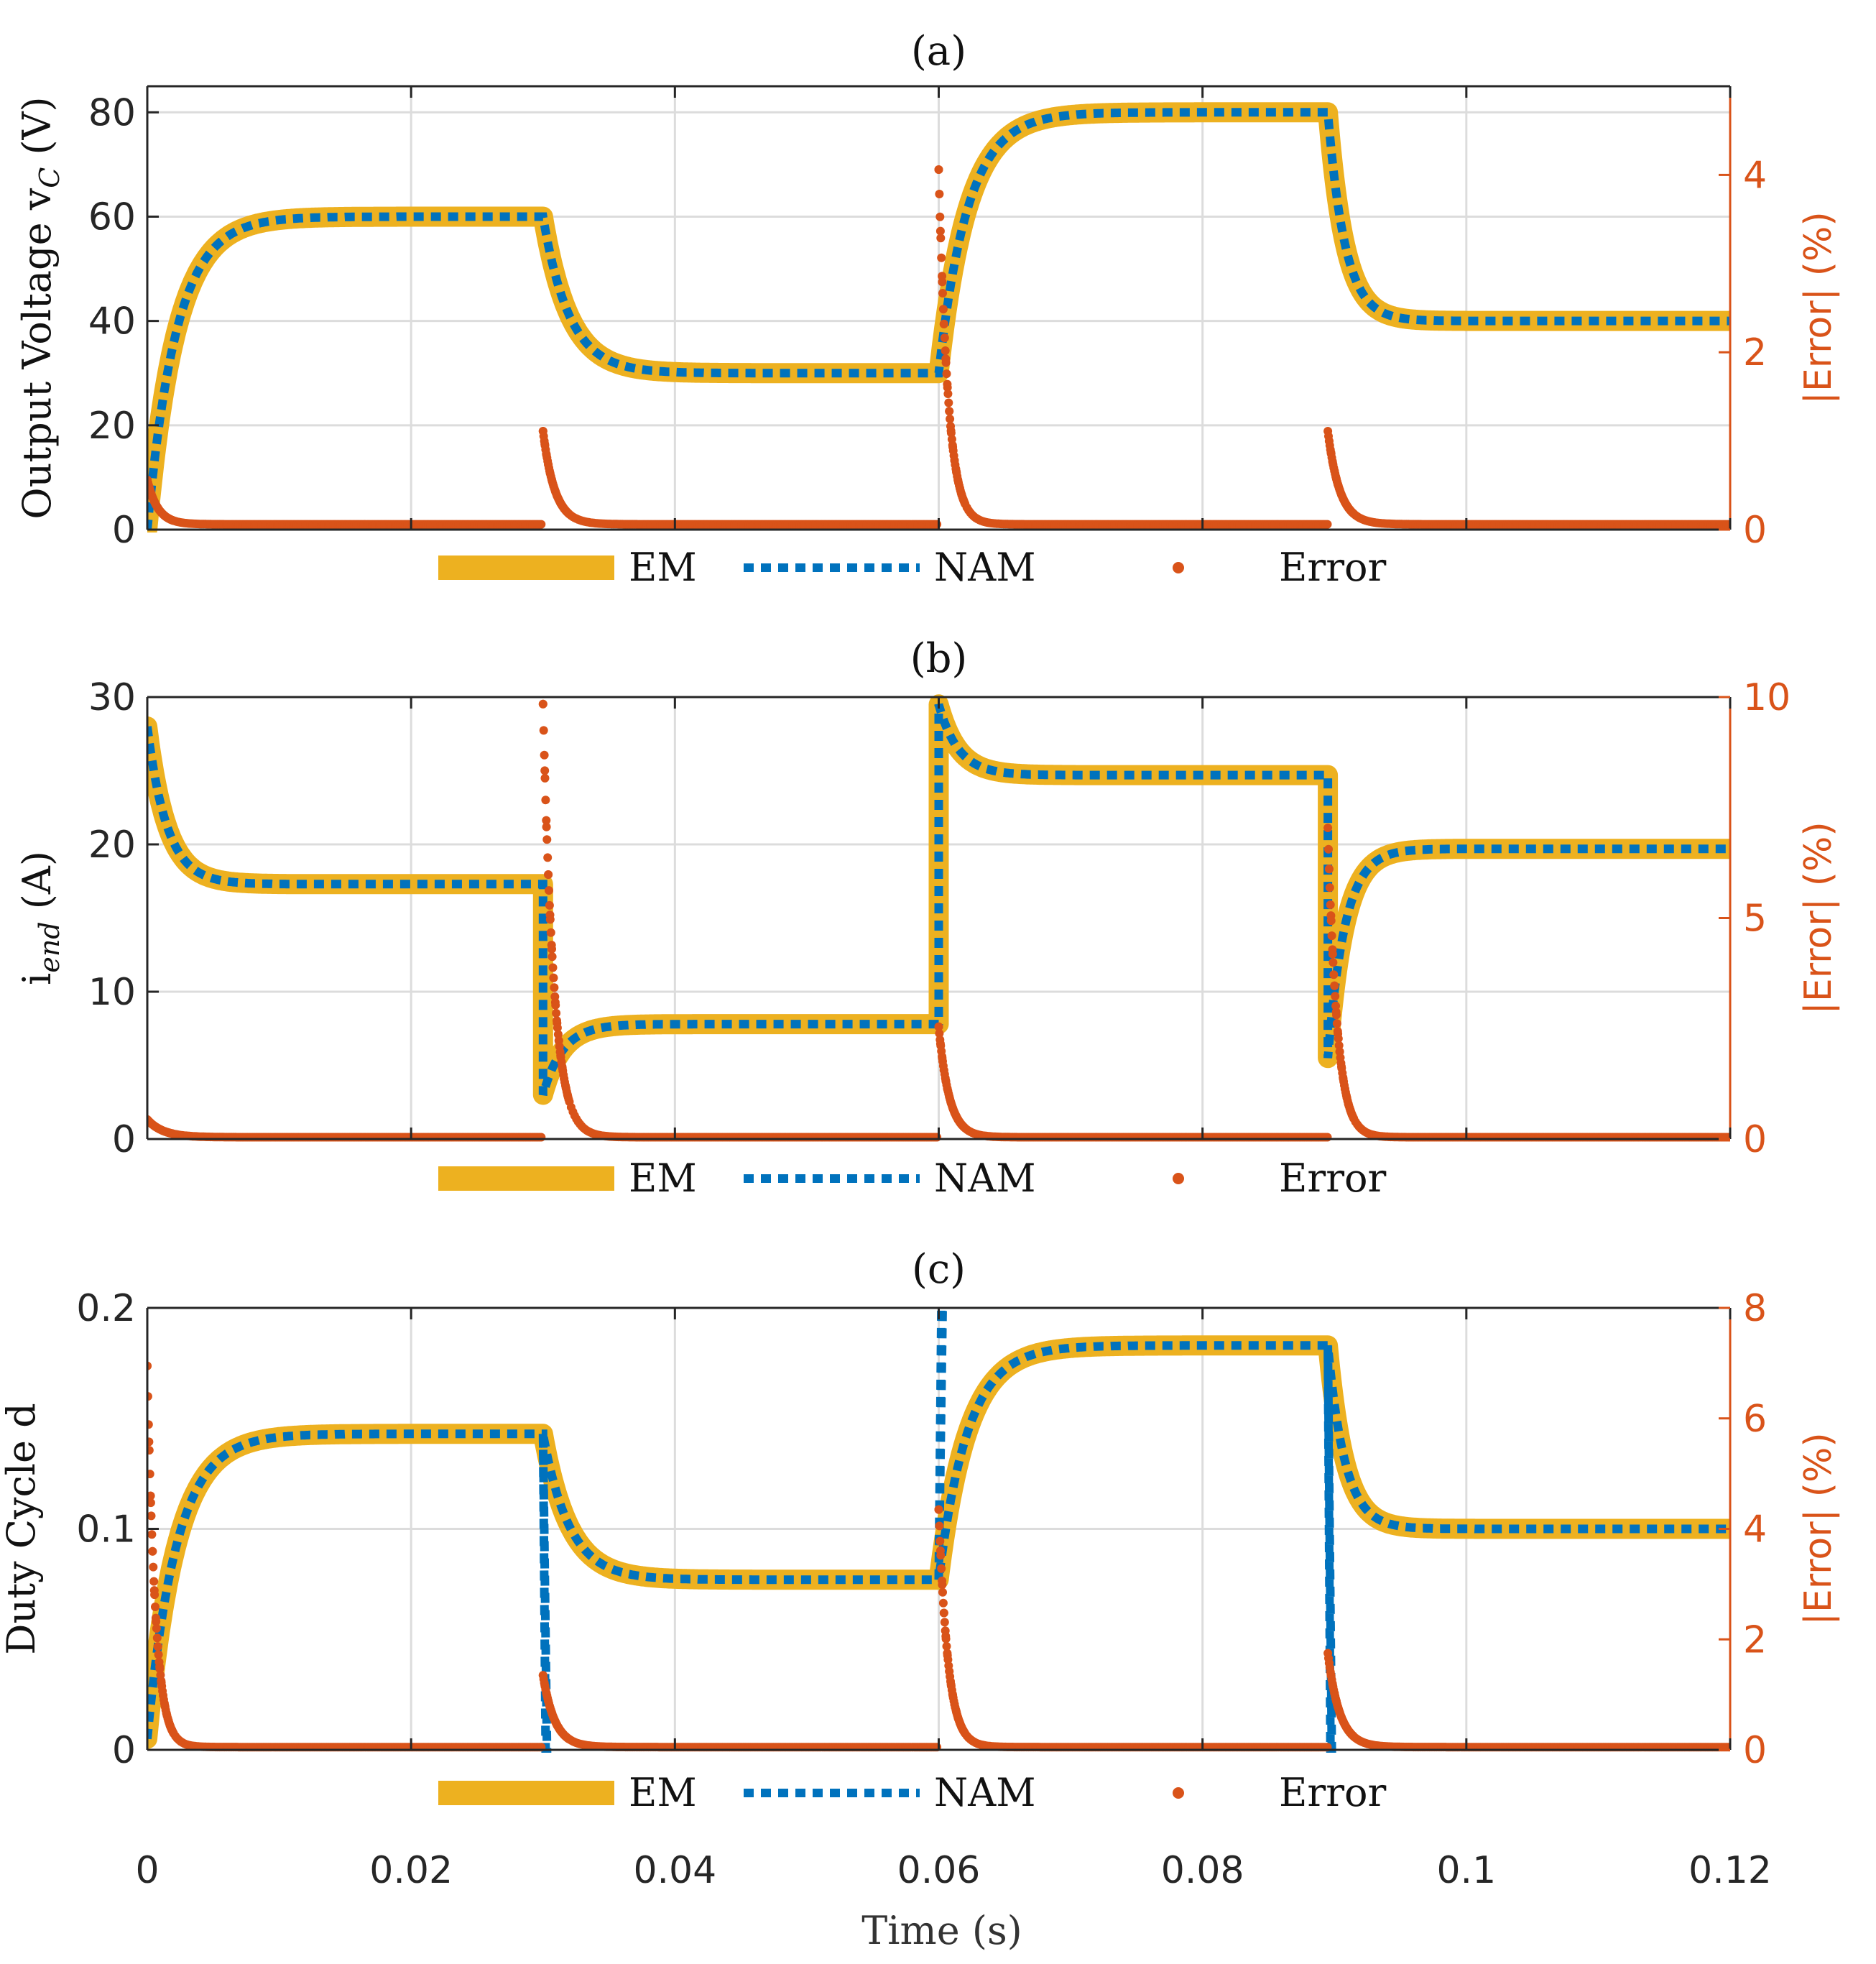 This screenshot has width=1876, height=1964. What do you see at coordinates (112, 846) in the screenshot?
I see `y-tick-label: 20` at bounding box center [112, 846].